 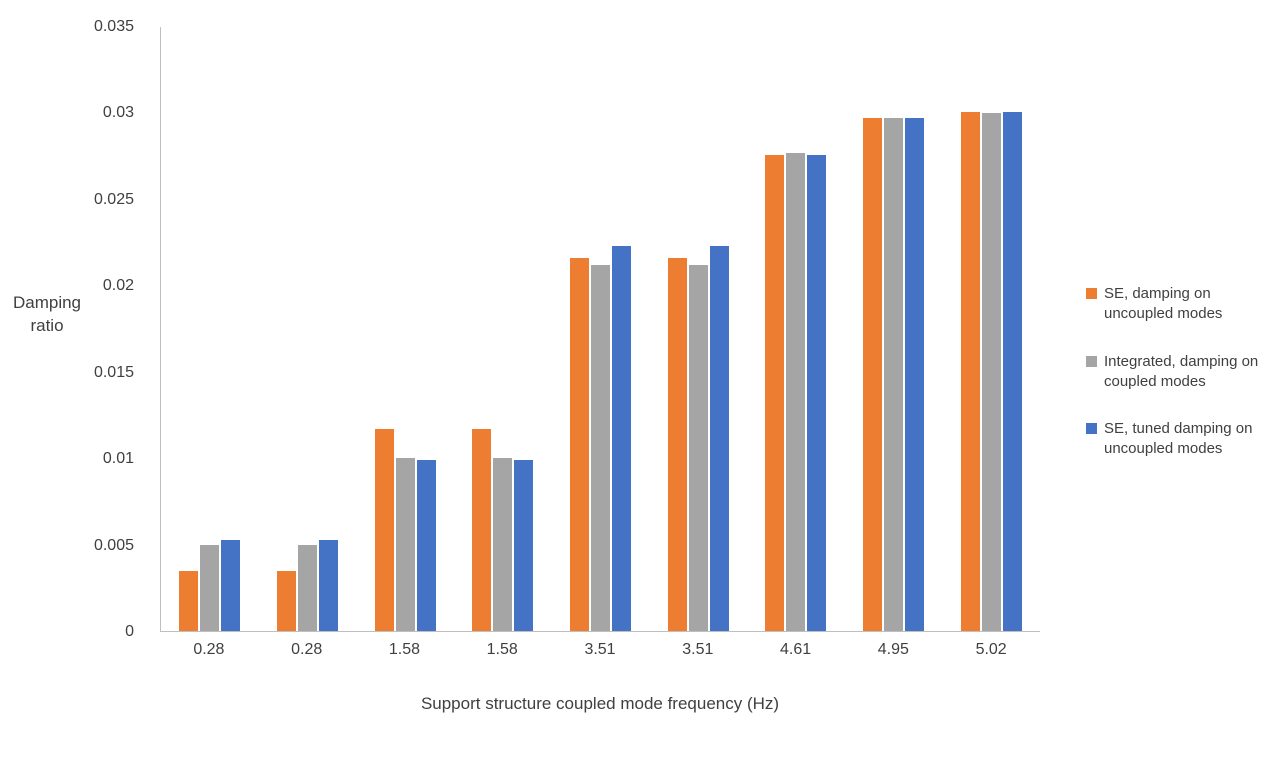 I want to click on y-tick-label: 0, so click(x=129, y=631).